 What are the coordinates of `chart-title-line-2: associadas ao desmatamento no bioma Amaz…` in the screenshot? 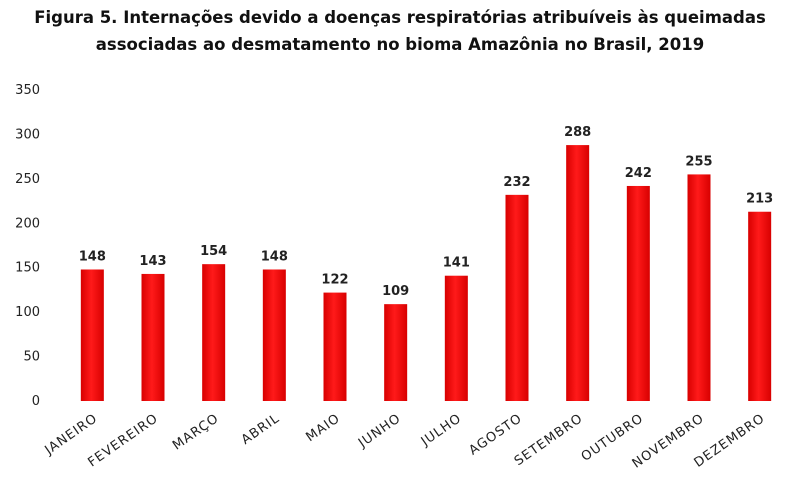 It's located at (400, 44).